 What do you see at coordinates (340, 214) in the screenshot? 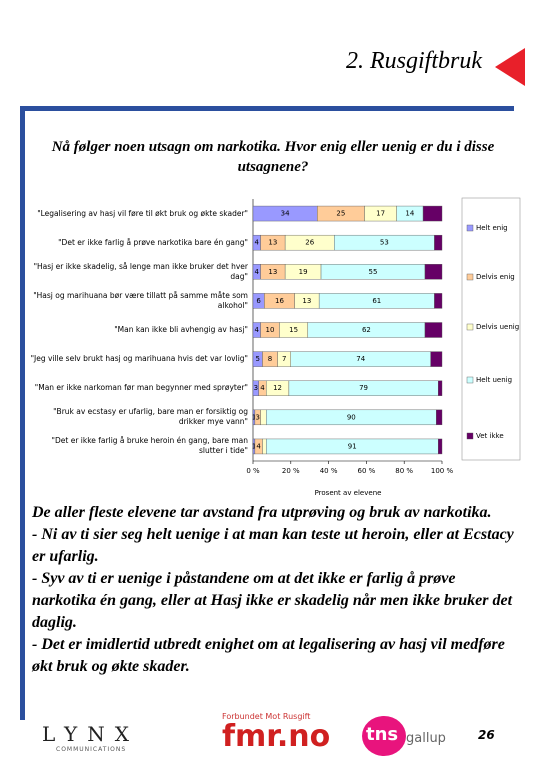
I see `value-label: 25` at bounding box center [340, 214].